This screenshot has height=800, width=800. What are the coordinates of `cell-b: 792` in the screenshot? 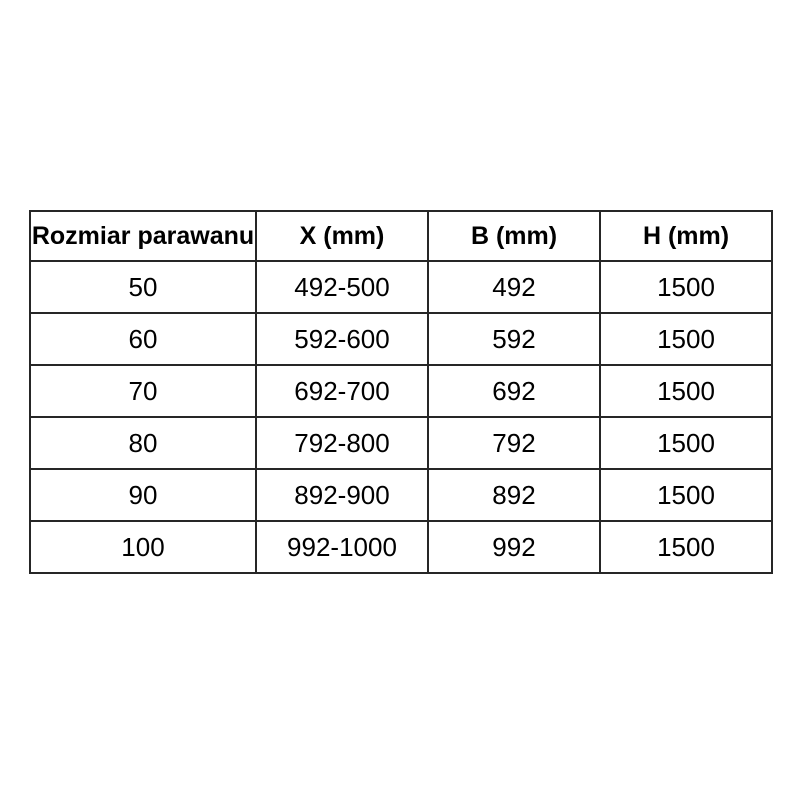 It's located at (514, 443).